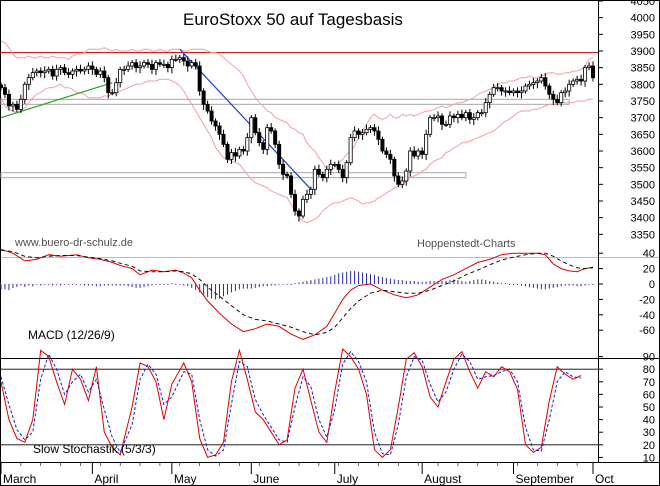 The image size is (660, 486). I want to click on month-label: Oct, so click(604, 479).